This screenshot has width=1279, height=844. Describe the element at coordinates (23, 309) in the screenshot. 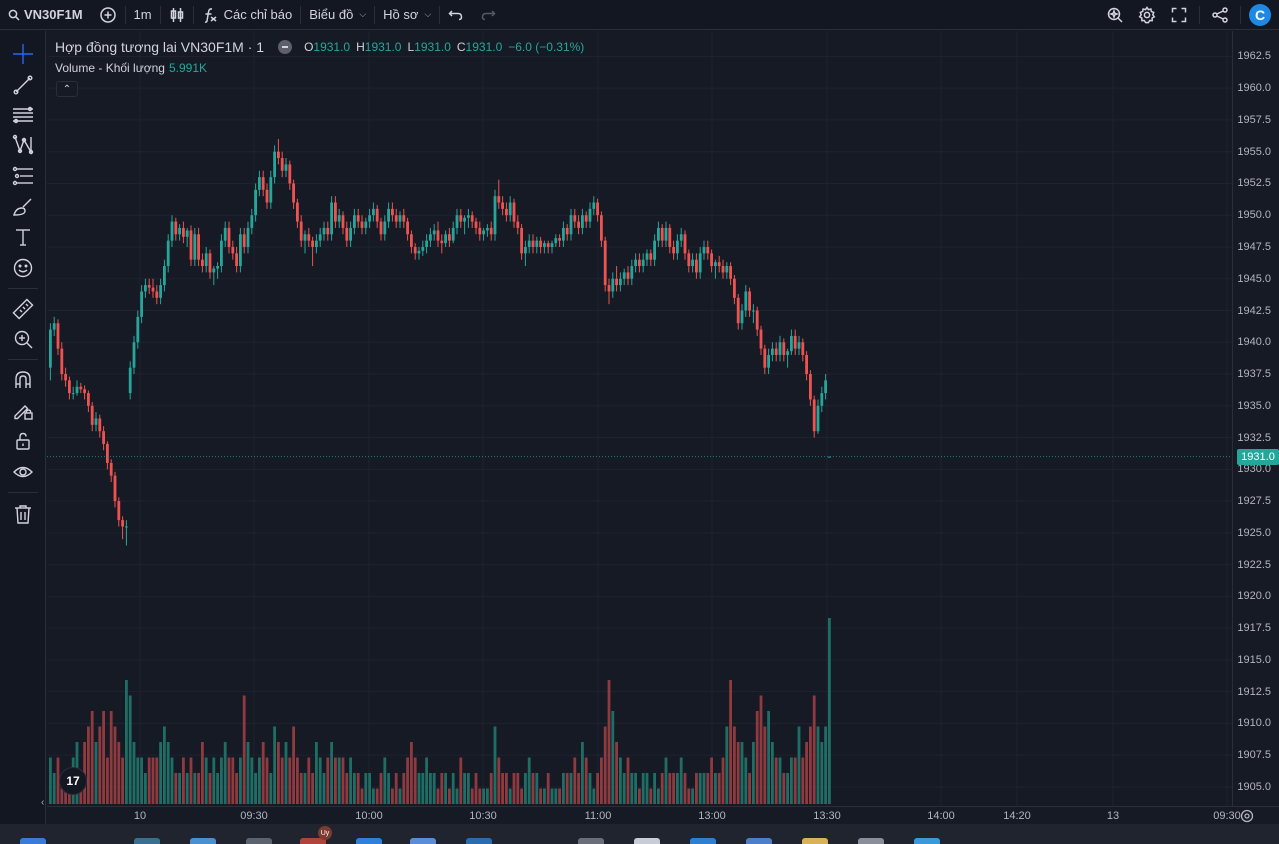

I see `measure-tool` at that location.